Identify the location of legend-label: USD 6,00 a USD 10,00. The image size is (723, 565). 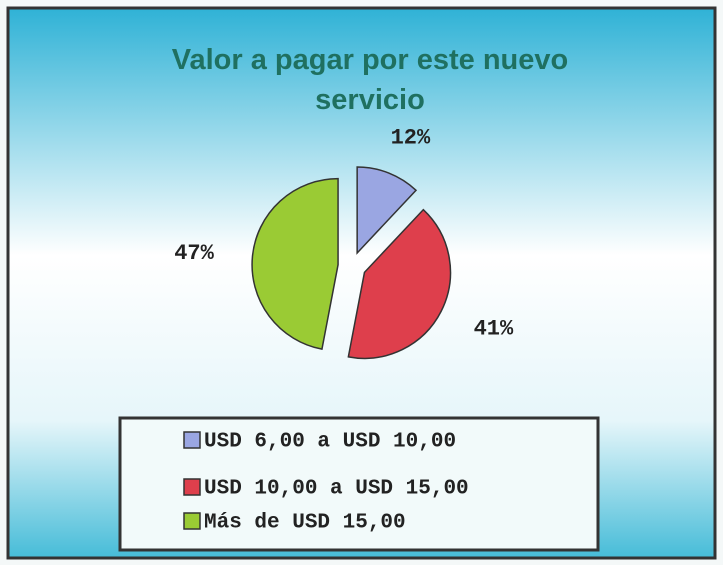
(330, 442).